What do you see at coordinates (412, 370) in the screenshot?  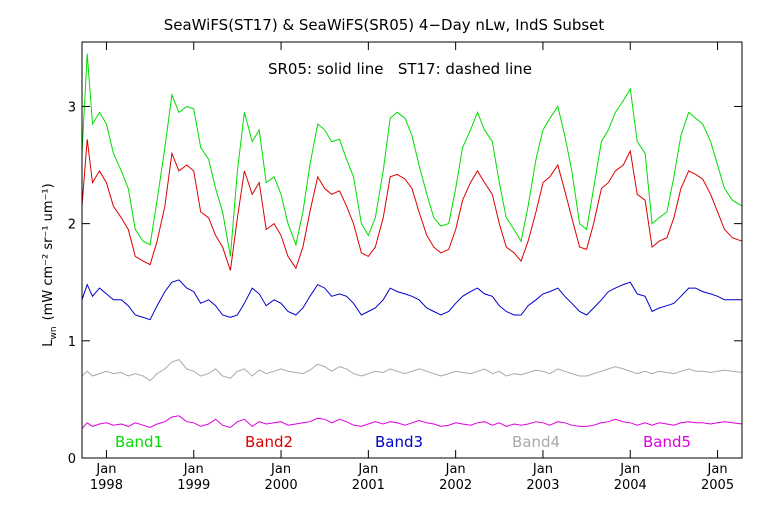 I see `series-line-band4` at bounding box center [412, 370].